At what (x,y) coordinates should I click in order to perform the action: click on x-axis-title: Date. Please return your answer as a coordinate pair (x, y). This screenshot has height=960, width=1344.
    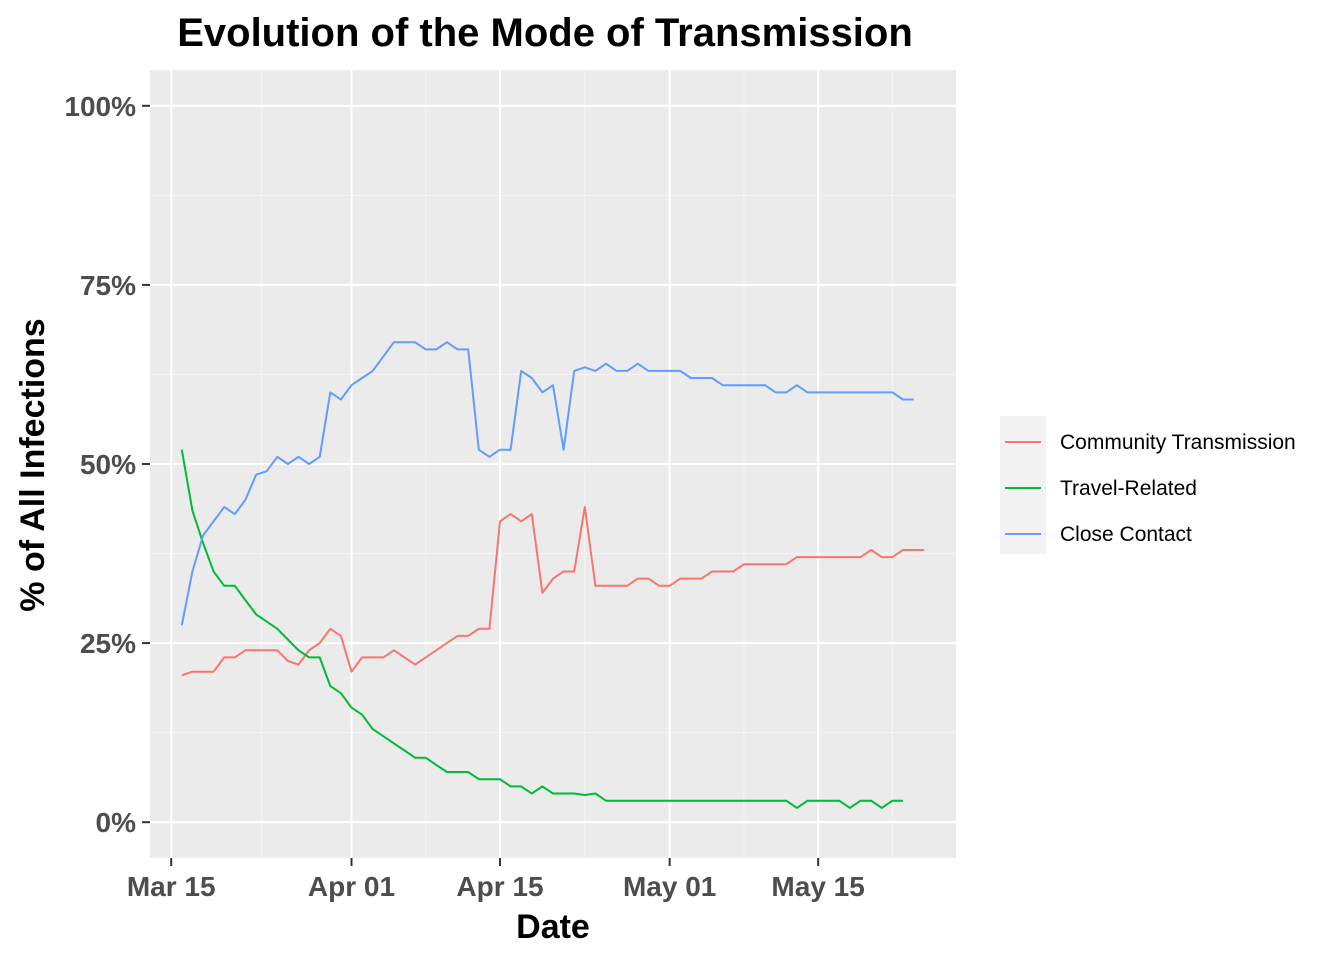
    Looking at the image, I should click on (553, 927).